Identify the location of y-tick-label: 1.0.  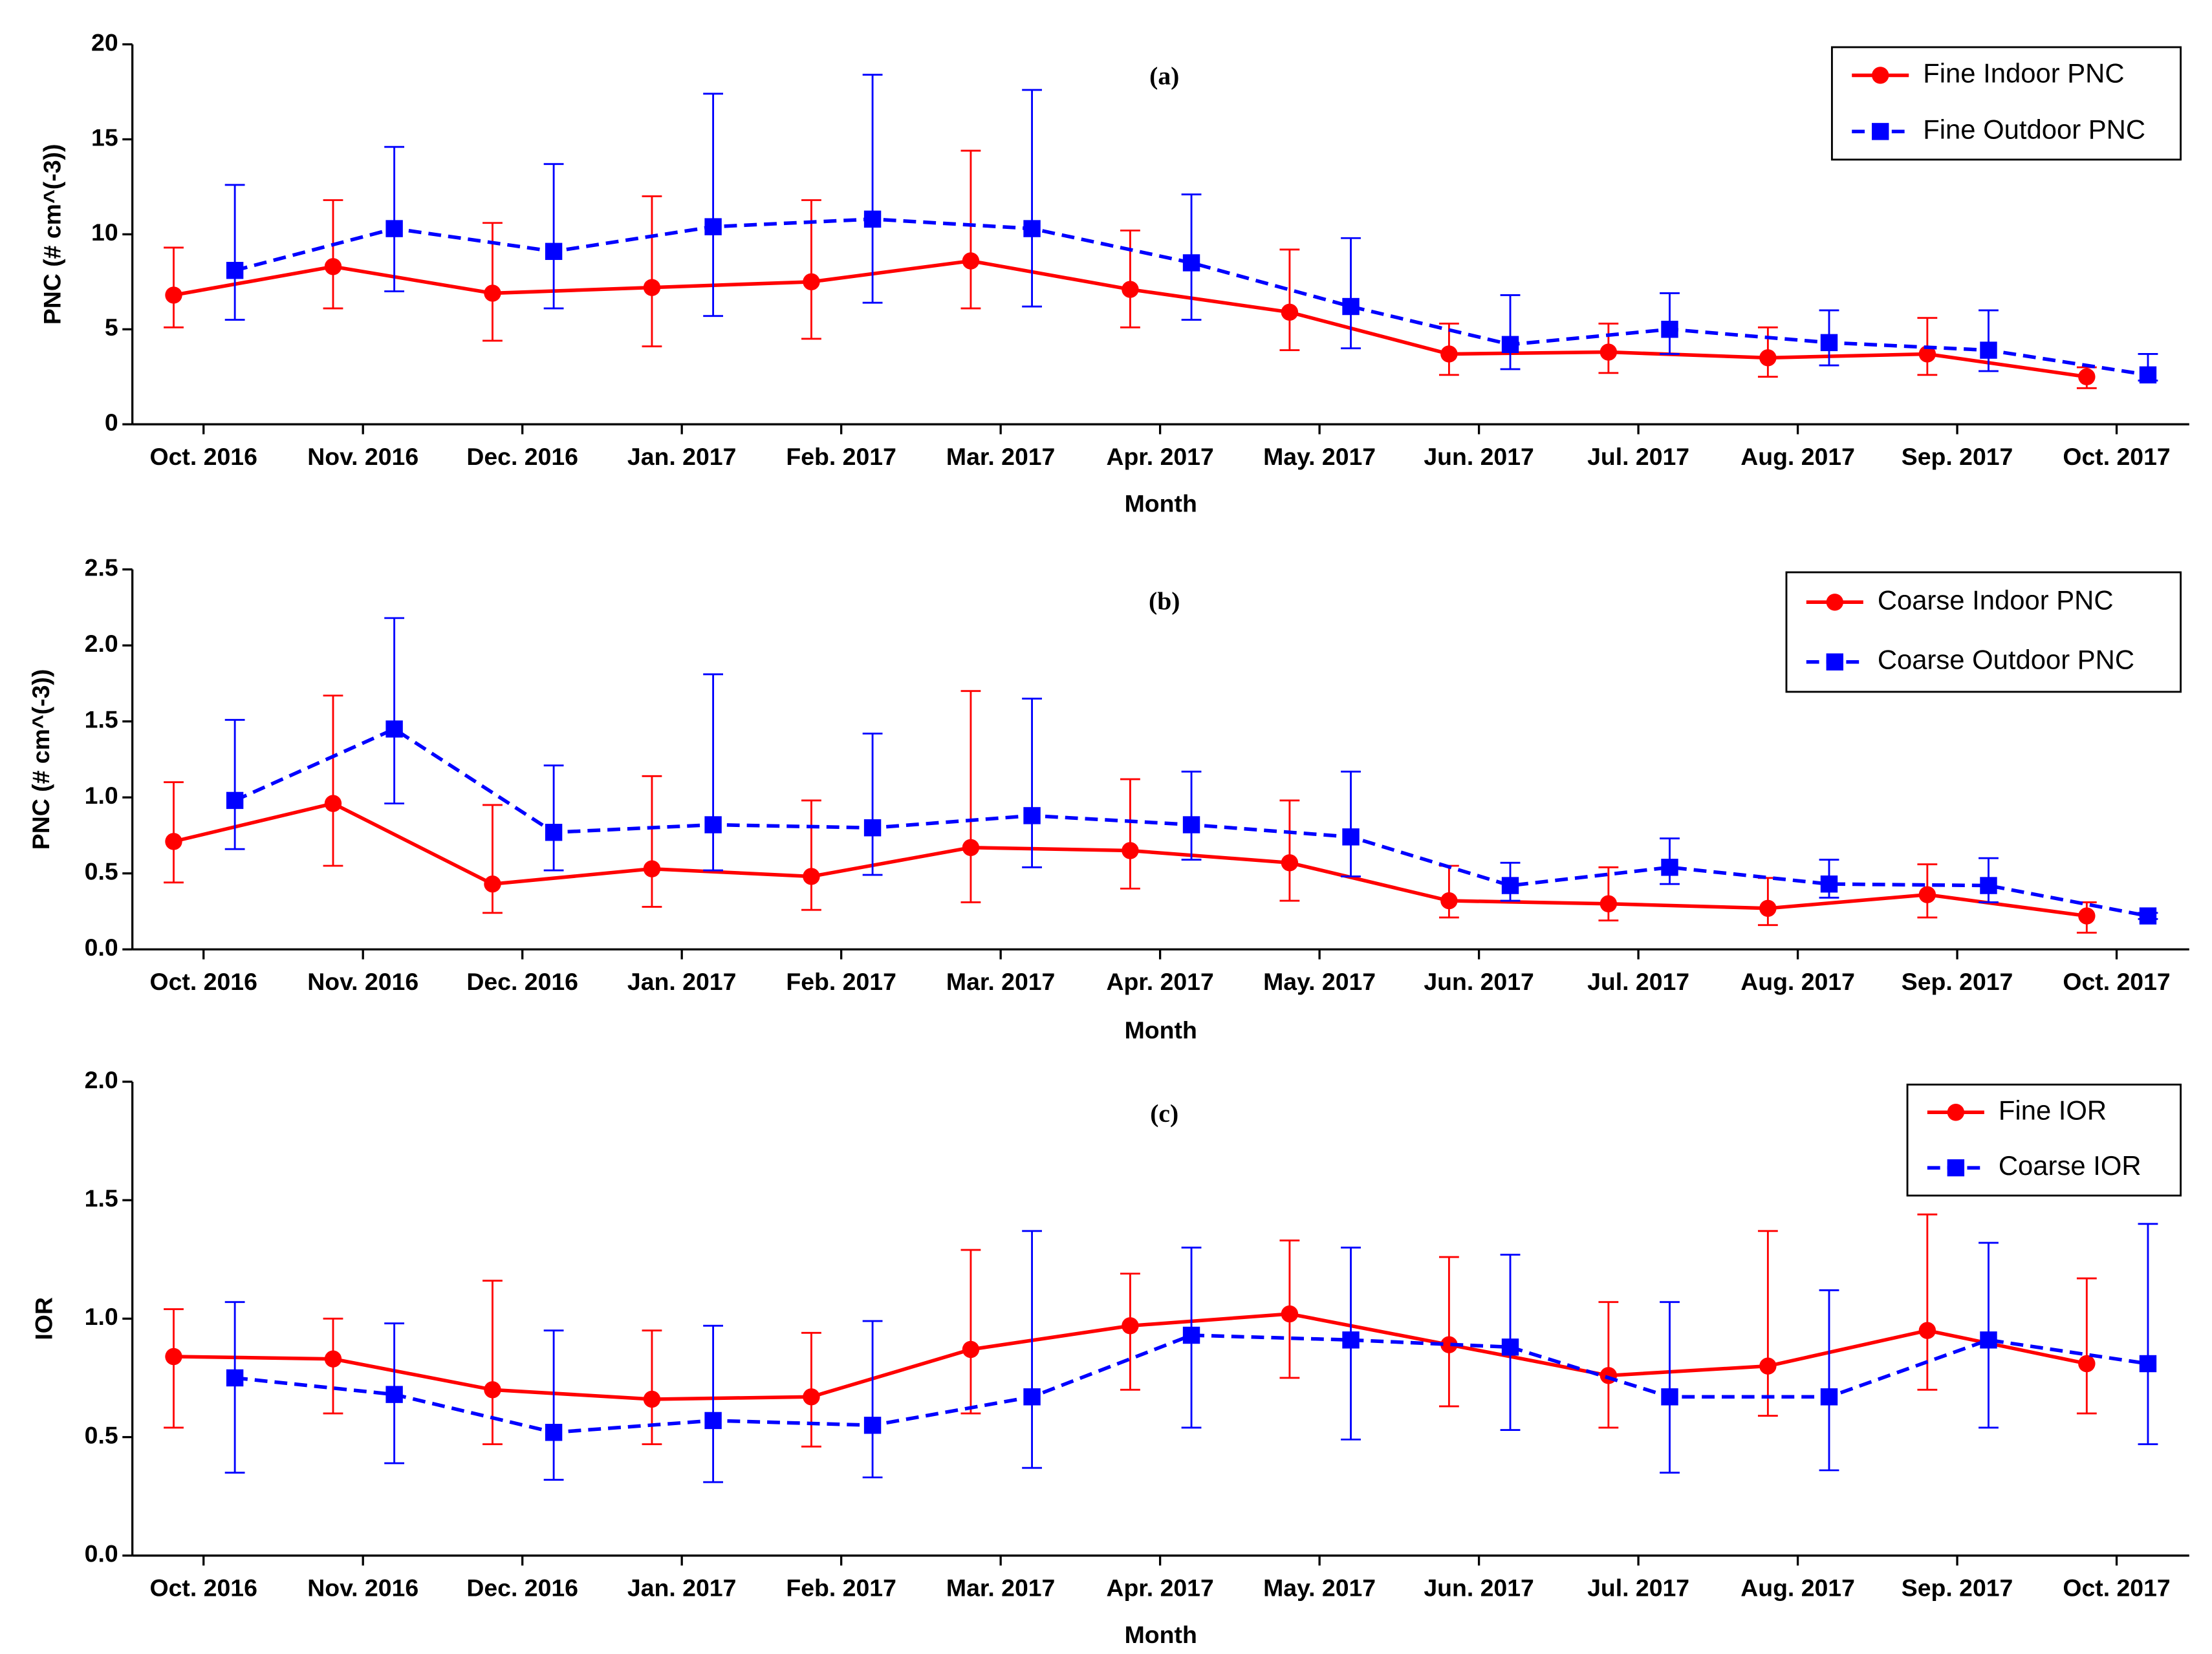
(101, 795).